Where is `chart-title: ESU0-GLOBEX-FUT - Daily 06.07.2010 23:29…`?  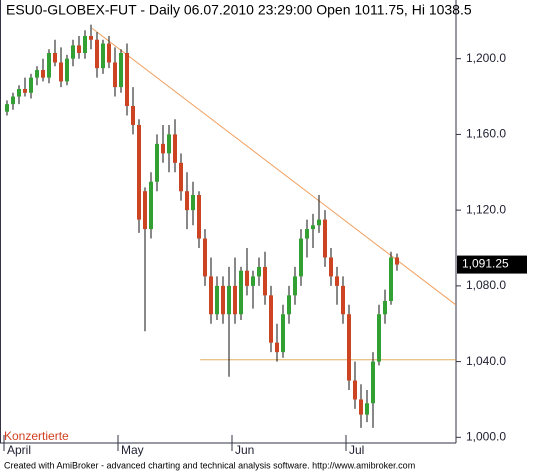 chart-title: ESU0-GLOBEX-FUT - Daily 06.07.2010 23:29… is located at coordinates (239, 10).